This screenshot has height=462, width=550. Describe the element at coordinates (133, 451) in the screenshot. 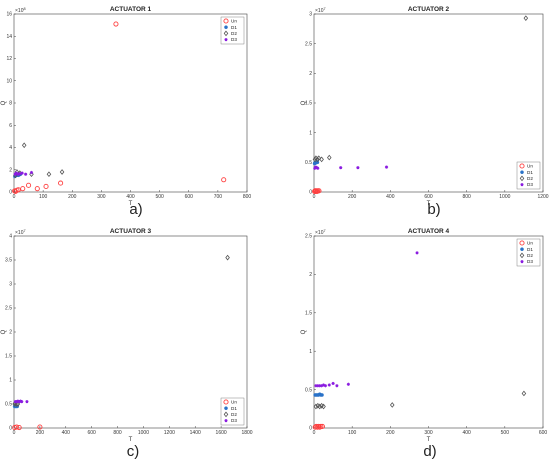

I see `panel-caption: c)` at that location.